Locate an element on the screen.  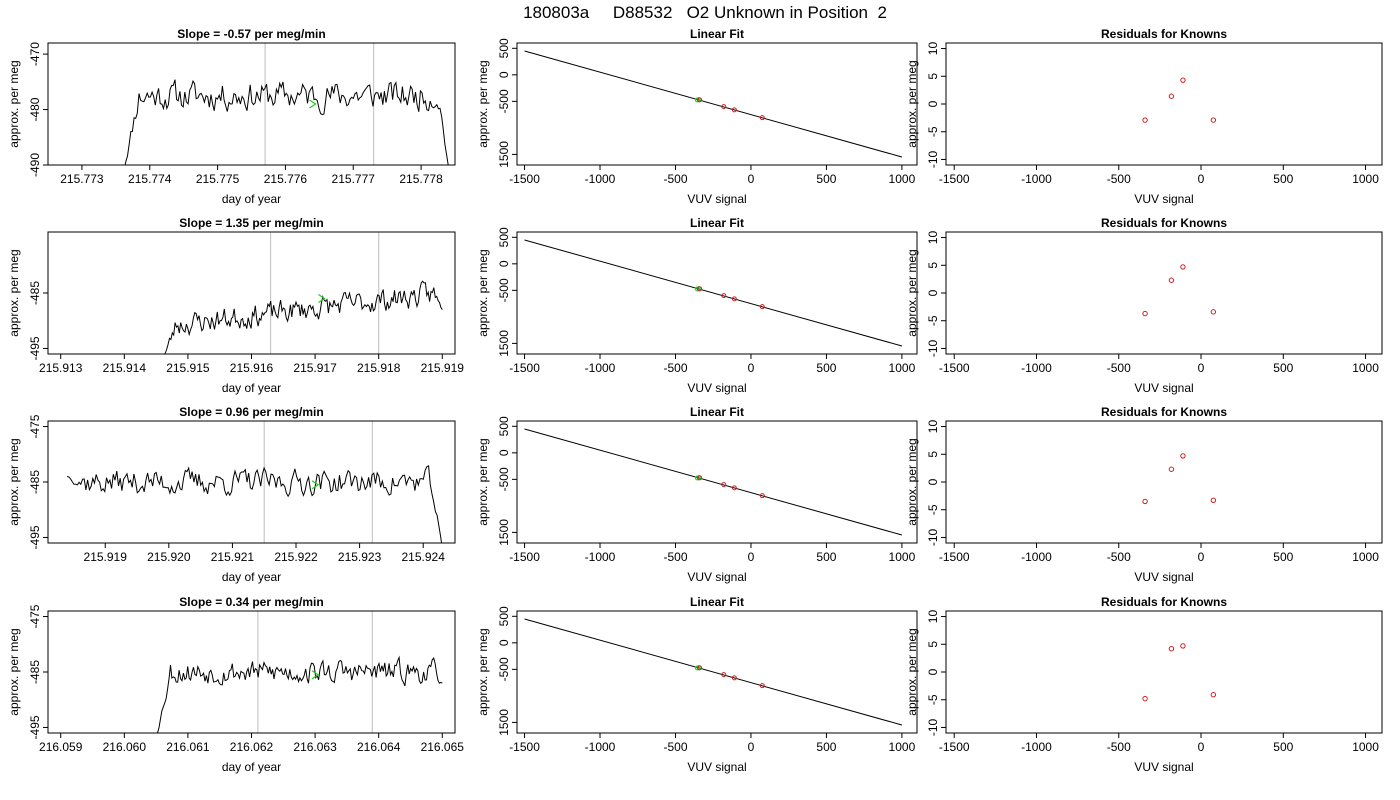
y-tick-label: 10 is located at coordinates (933, 617).